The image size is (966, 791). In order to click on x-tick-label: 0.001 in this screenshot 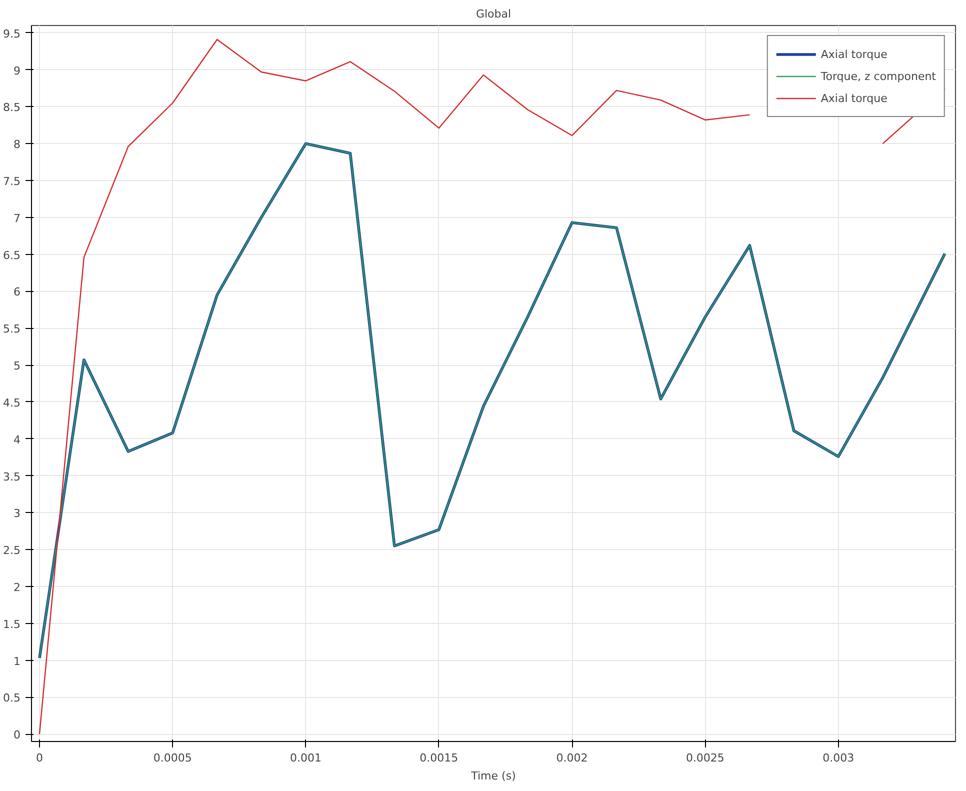, I will do `click(306, 758)`.